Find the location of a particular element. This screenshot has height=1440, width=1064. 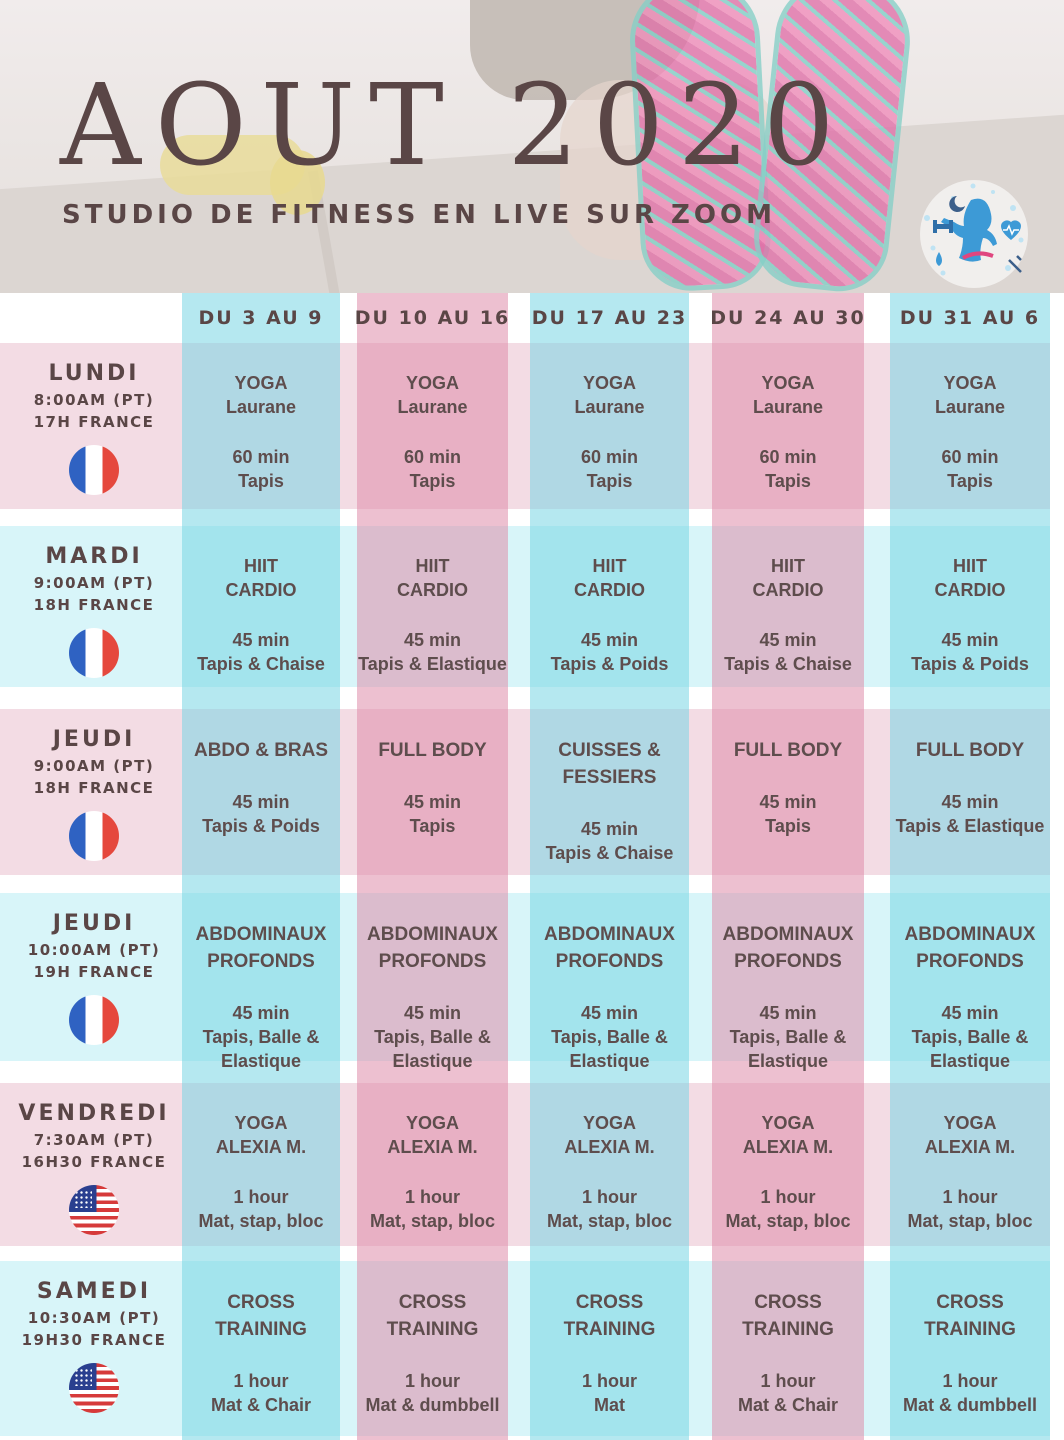

day-name: VENDREDI is located at coordinates (94, 1113).